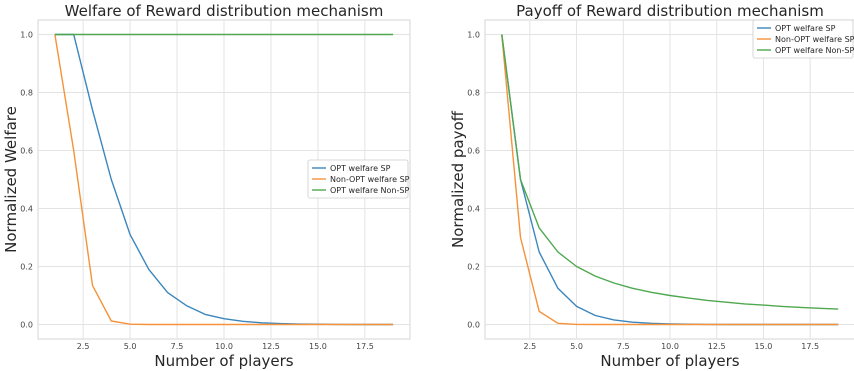  What do you see at coordinates (224, 11) in the screenshot?
I see `chart-title: Welfare of Reward distribution mechanism` at bounding box center [224, 11].